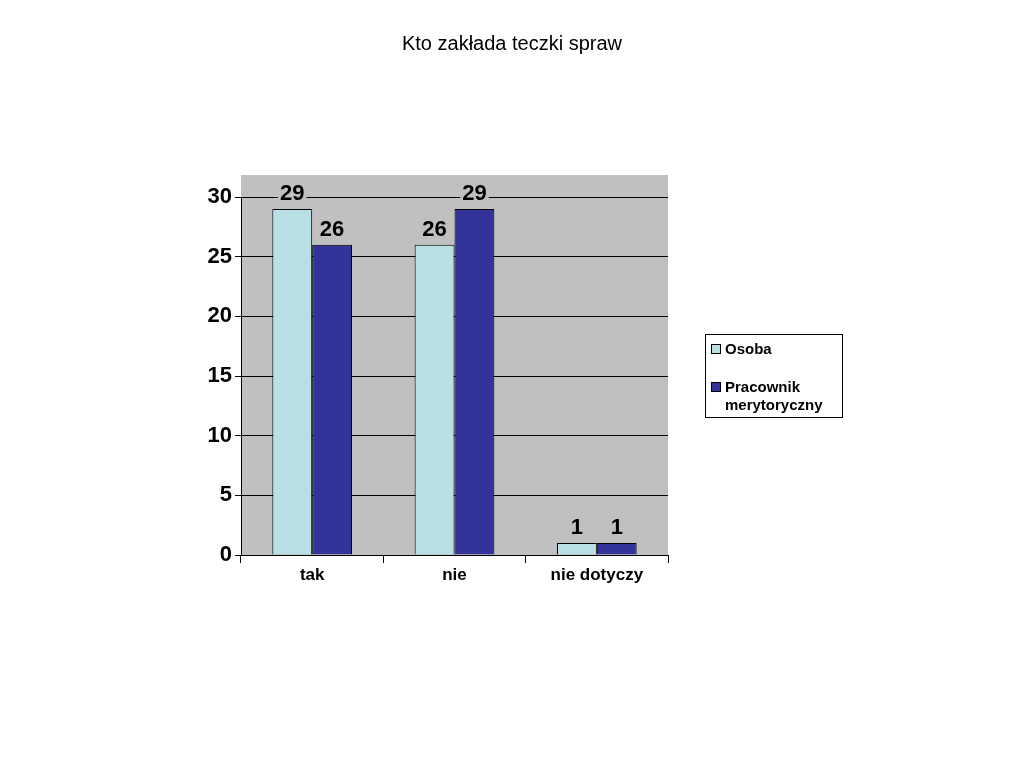  Describe the element at coordinates (748, 349) in the screenshot. I see `legend-label: Osoba` at that location.